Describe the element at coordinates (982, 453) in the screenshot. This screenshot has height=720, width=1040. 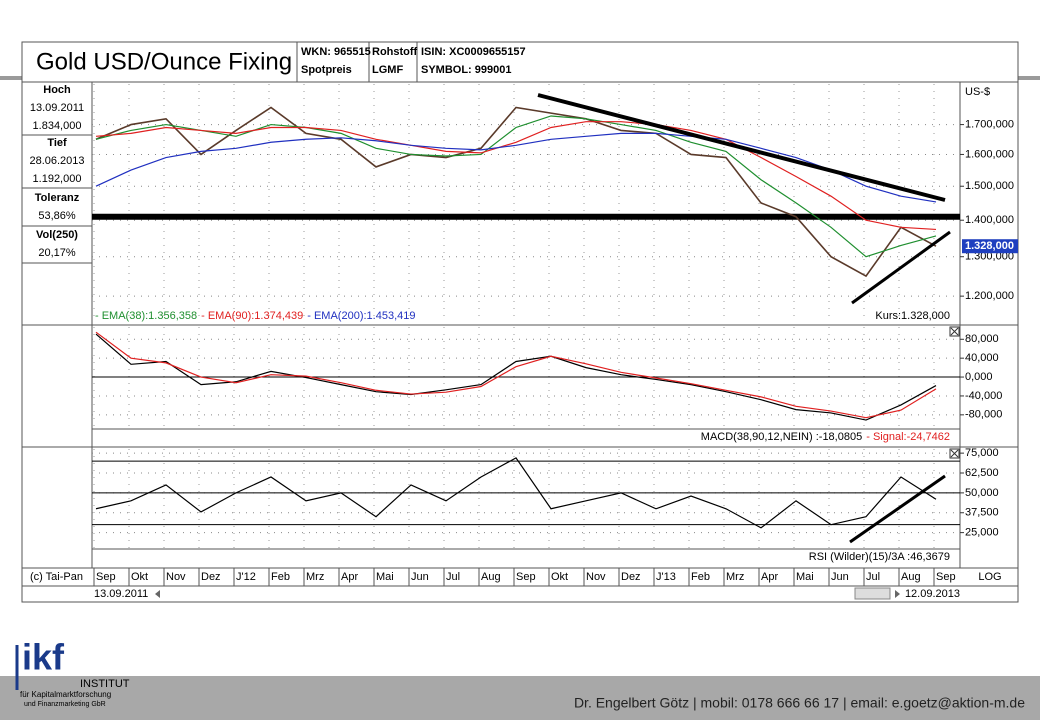
I see `y-tick-label: 75,000` at that location.